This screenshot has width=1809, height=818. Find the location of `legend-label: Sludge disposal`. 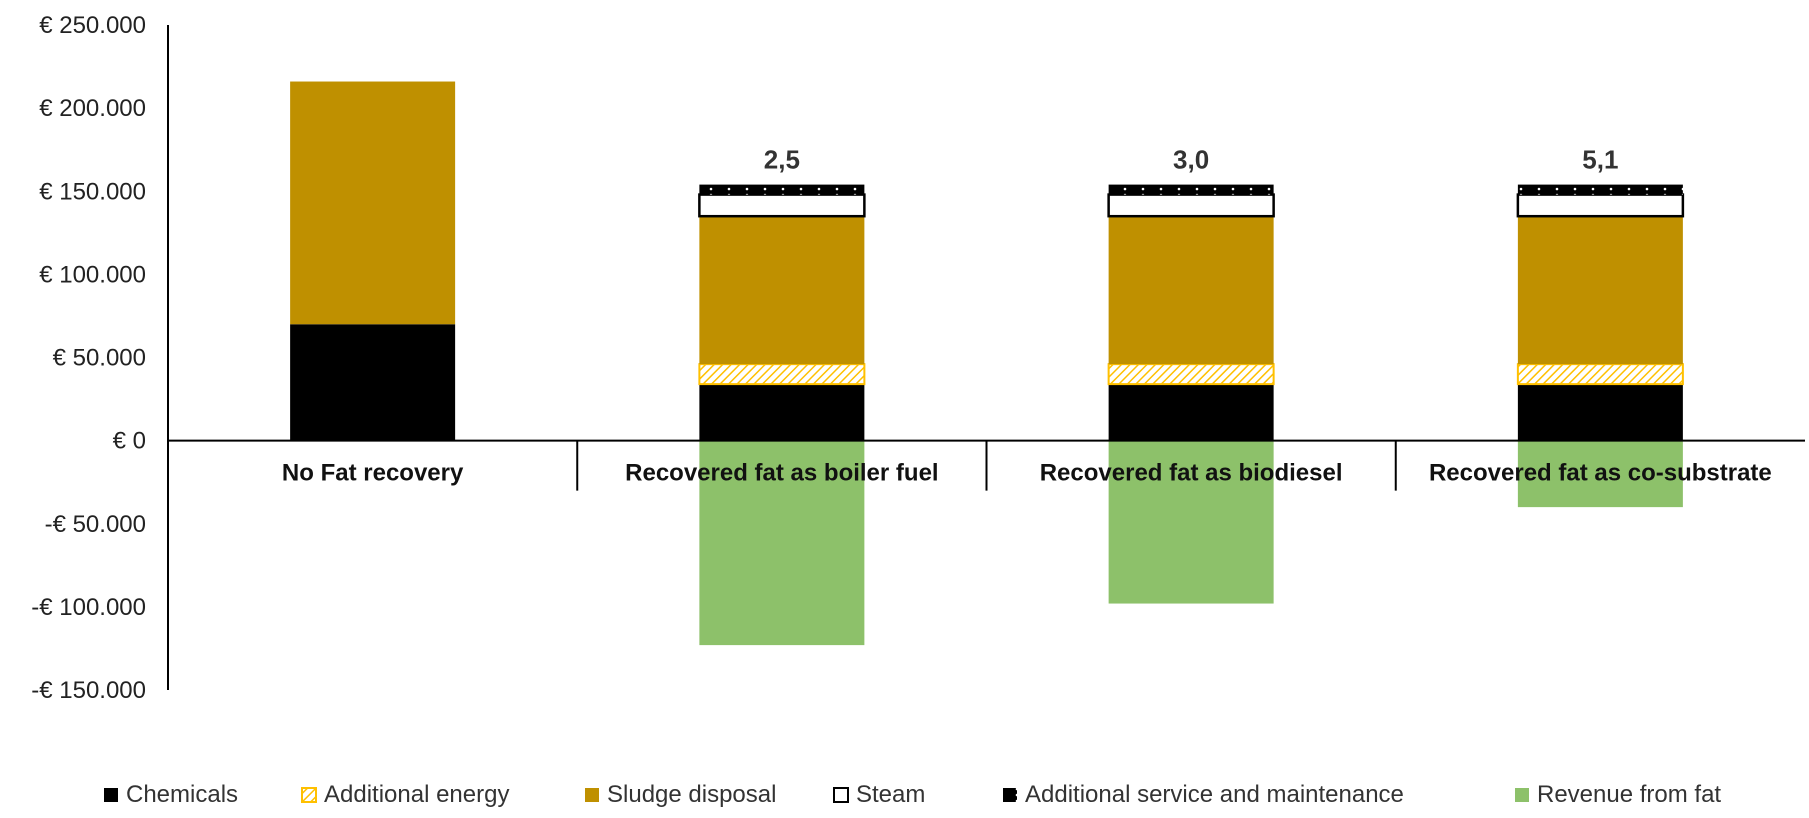

legend-label: Sludge disposal is located at coordinates (691, 794).